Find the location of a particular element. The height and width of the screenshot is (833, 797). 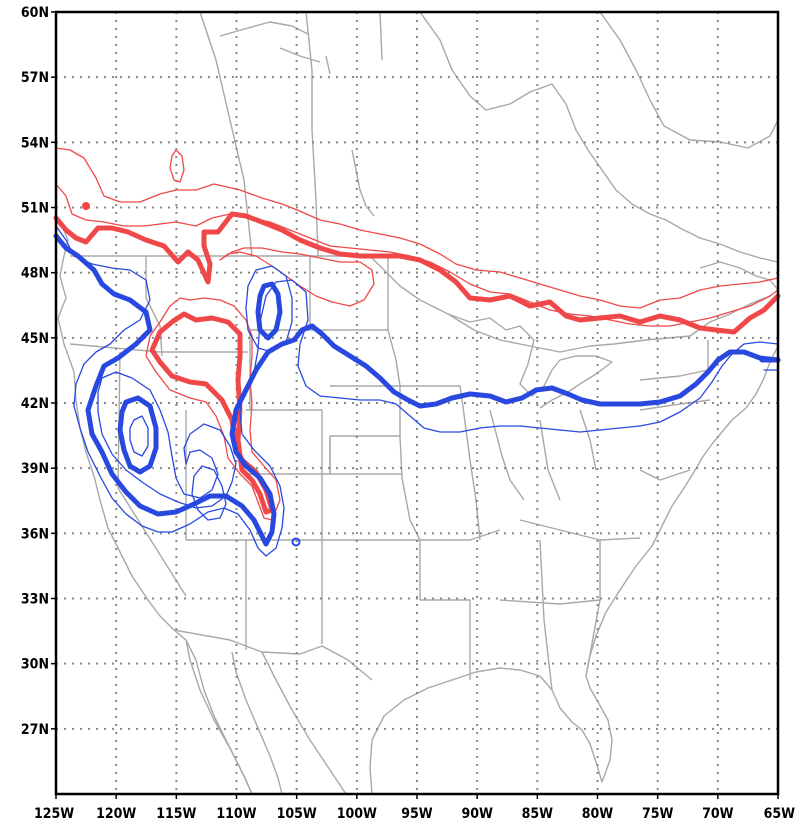

labrador-coast is located at coordinates (689, 80).